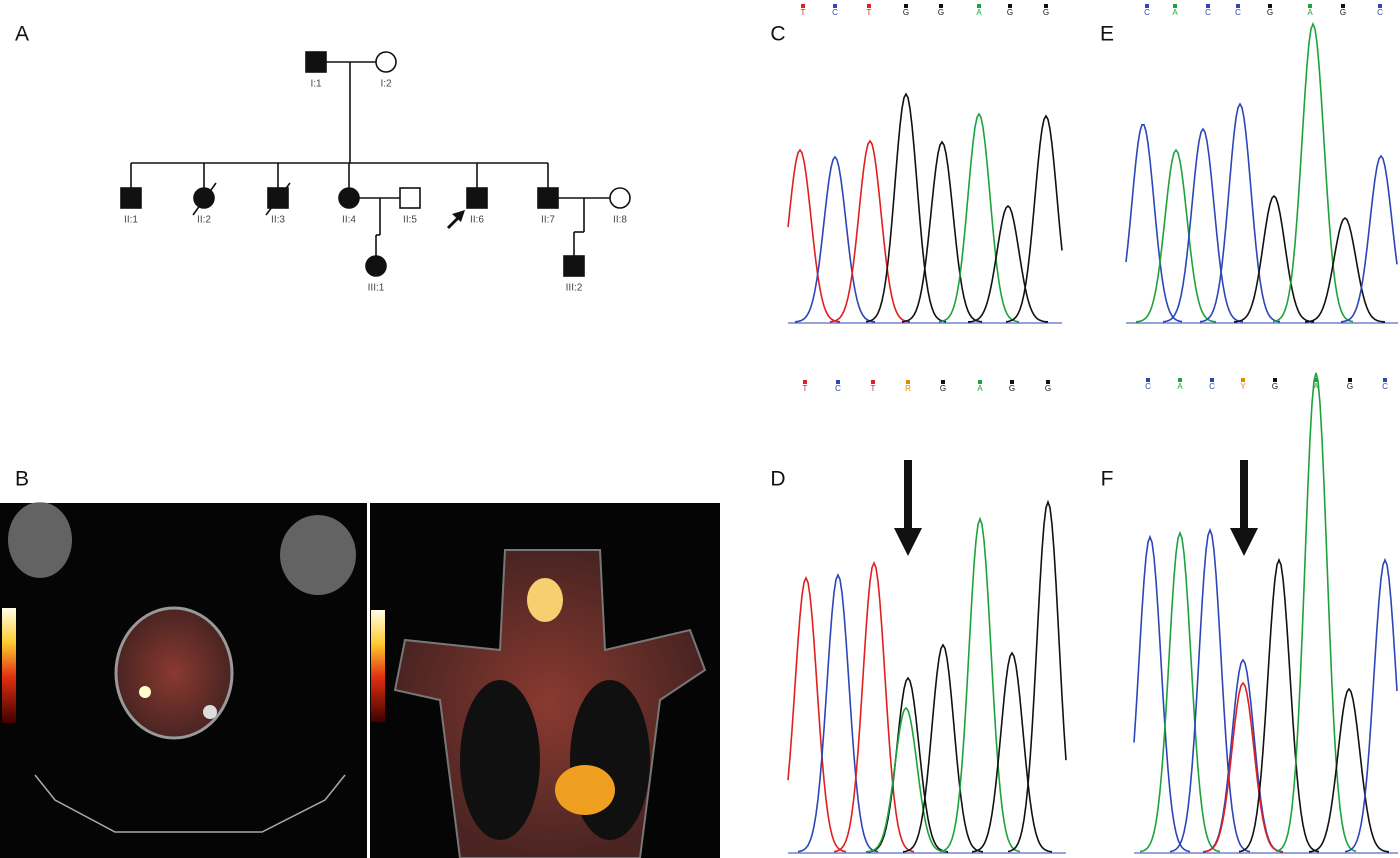  I want to click on pedigree-lines, so click(370, 158).